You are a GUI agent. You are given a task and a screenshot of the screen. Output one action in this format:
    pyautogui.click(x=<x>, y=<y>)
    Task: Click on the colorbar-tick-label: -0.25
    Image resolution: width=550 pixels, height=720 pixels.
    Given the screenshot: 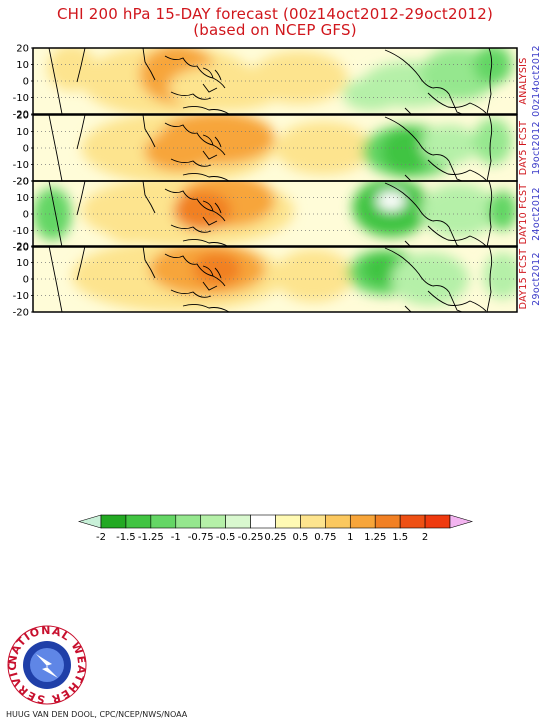 What is the action you would take?
    pyautogui.click(x=251, y=537)
    